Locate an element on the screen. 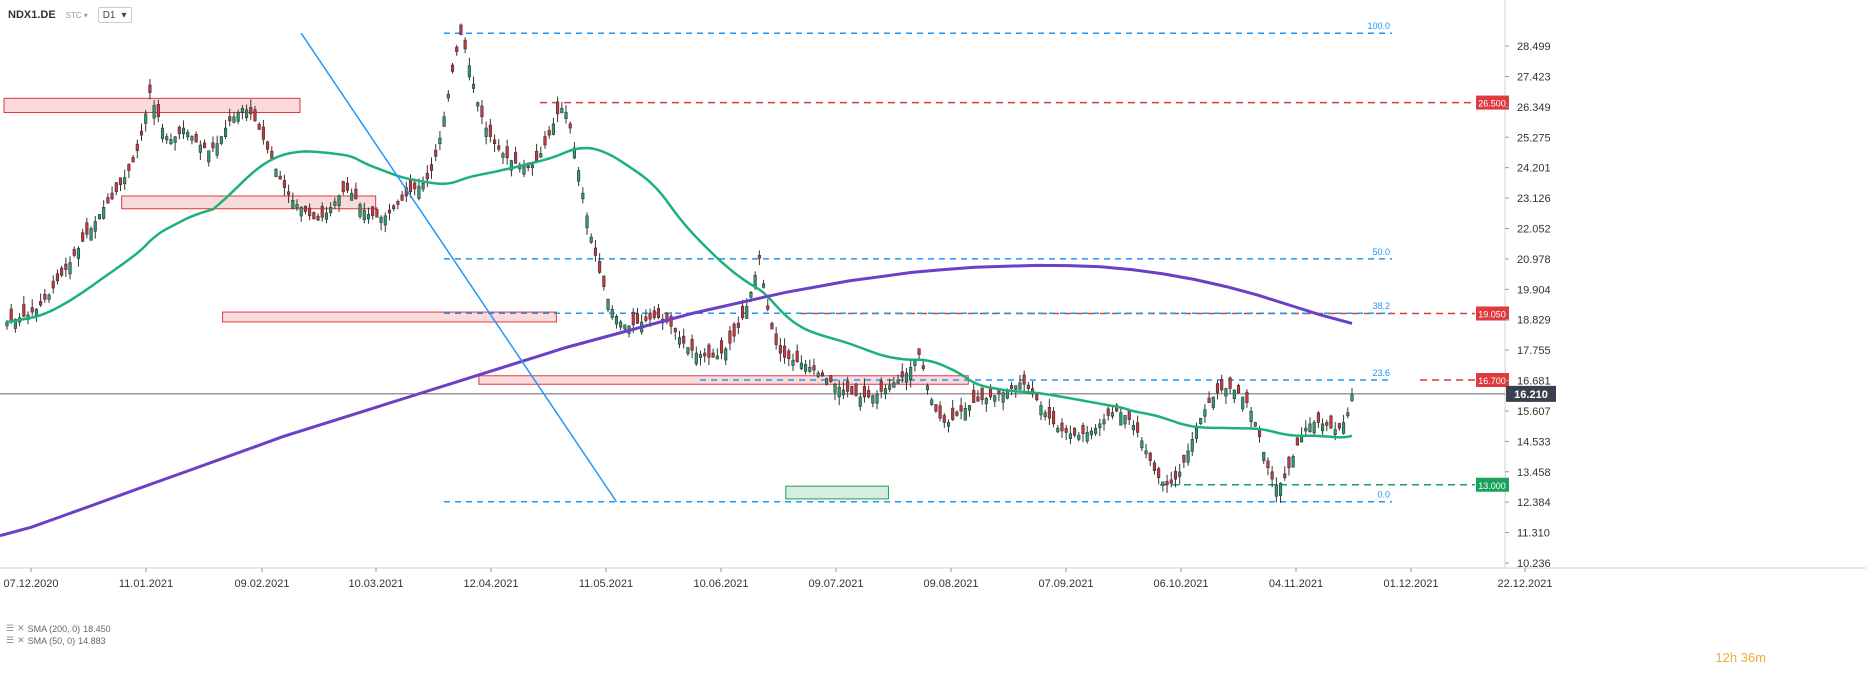 The height and width of the screenshot is (698, 1866). price-zone is located at coordinates (390, 317).